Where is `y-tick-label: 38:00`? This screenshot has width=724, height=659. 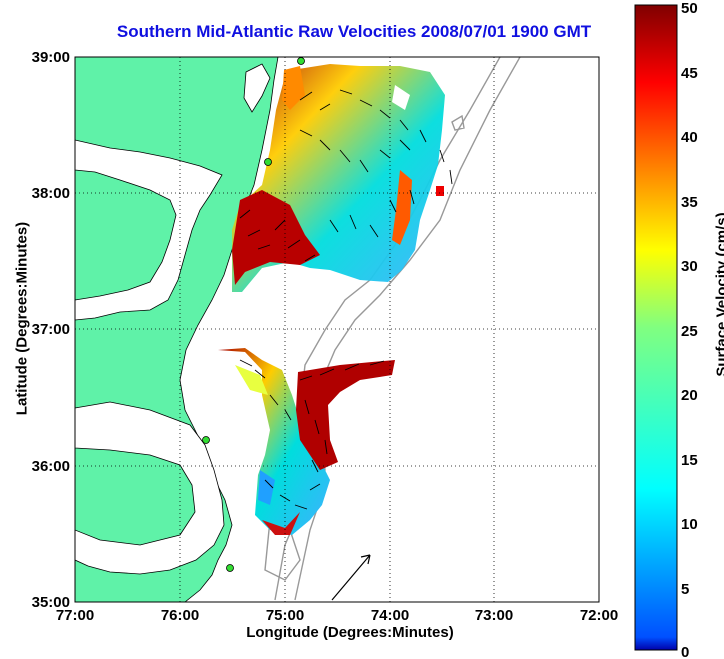
y-tick-label: 38:00 is located at coordinates (51, 193).